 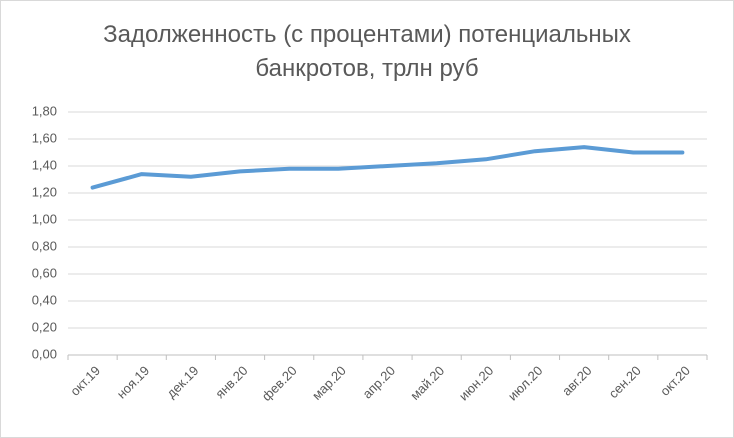 What do you see at coordinates (44, 272) in the screenshot?
I see `y-tick-label: 0,60` at bounding box center [44, 272].